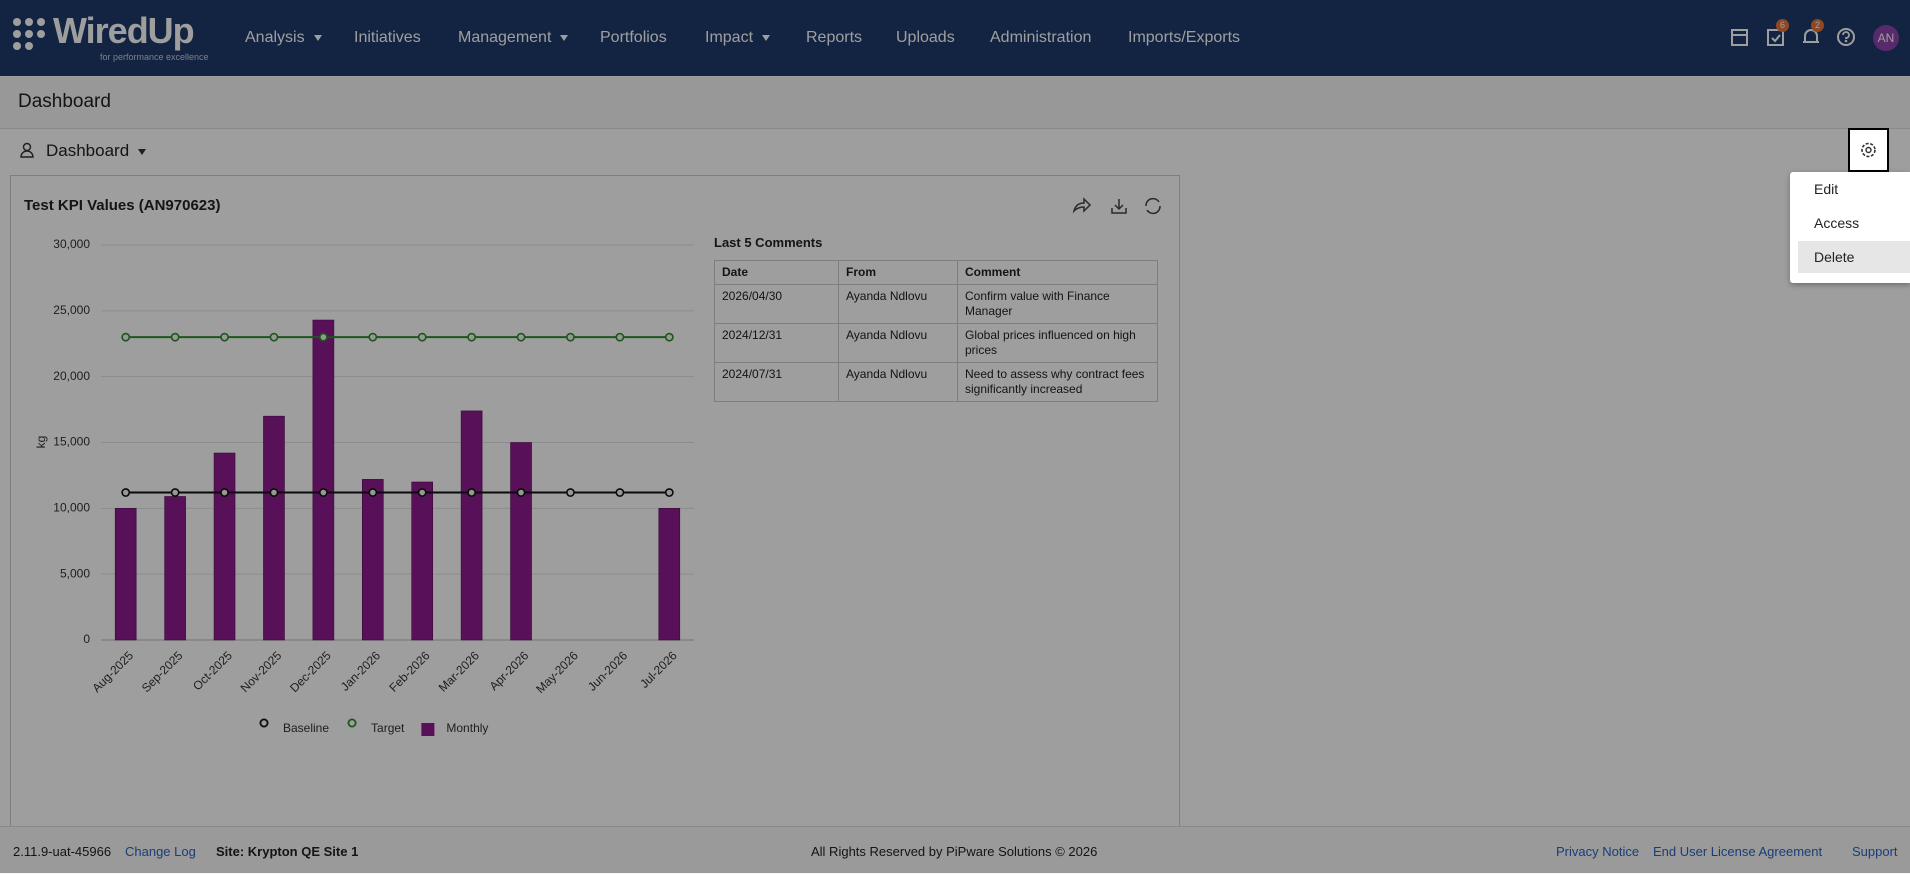 Image resolution: width=1910 pixels, height=874 pixels. Describe the element at coordinates (505, 37) in the screenshot. I see `nav-item-label: Management` at that location.